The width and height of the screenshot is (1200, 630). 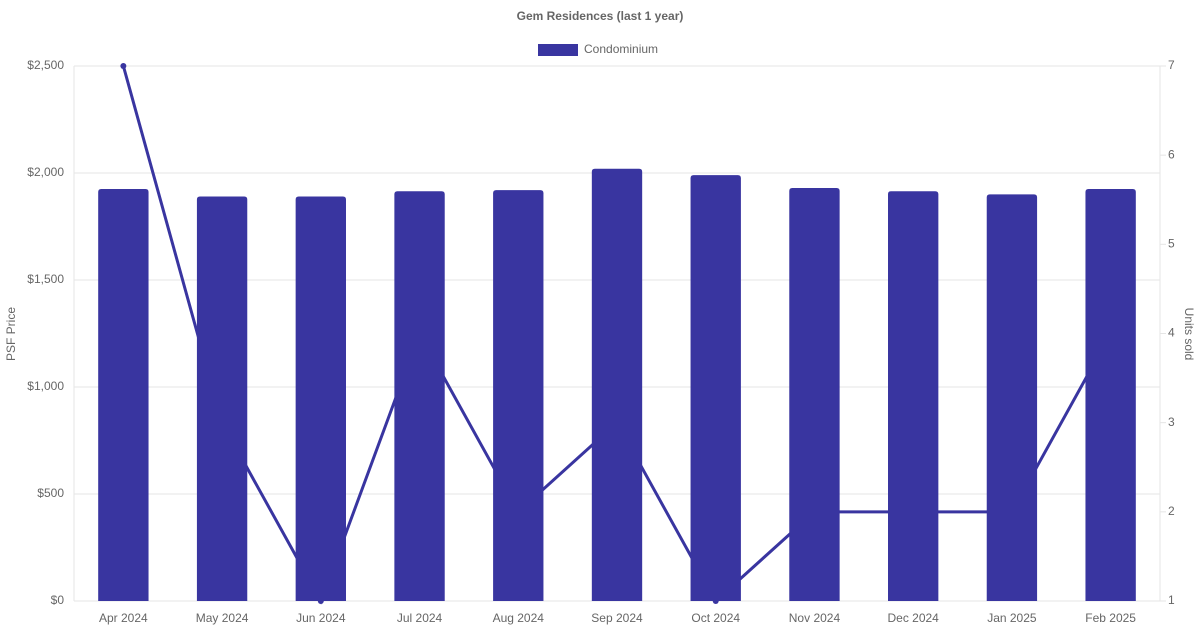 What do you see at coordinates (45, 386) in the screenshot?
I see `y-tick-label: $1,000` at bounding box center [45, 386].